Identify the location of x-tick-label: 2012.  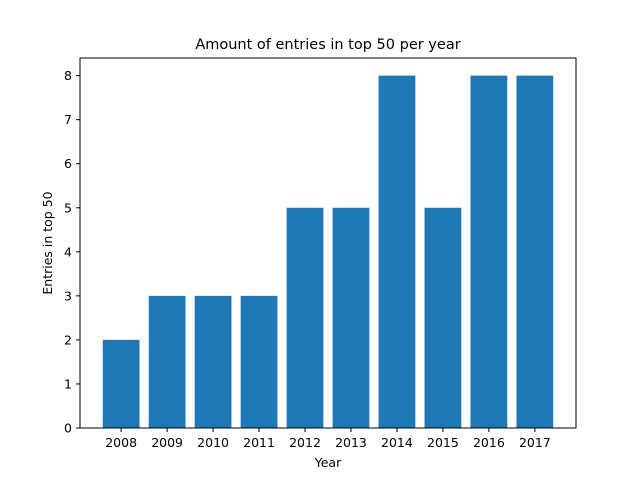
(305, 442).